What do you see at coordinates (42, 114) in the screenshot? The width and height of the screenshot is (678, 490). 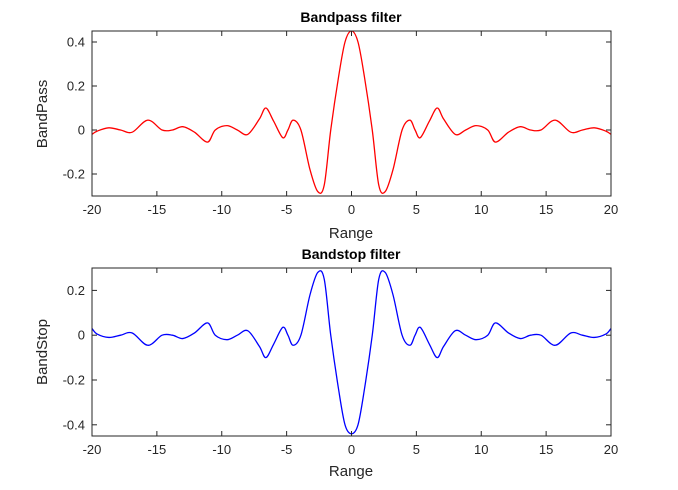 I see `y-axis-label: BandPass` at bounding box center [42, 114].